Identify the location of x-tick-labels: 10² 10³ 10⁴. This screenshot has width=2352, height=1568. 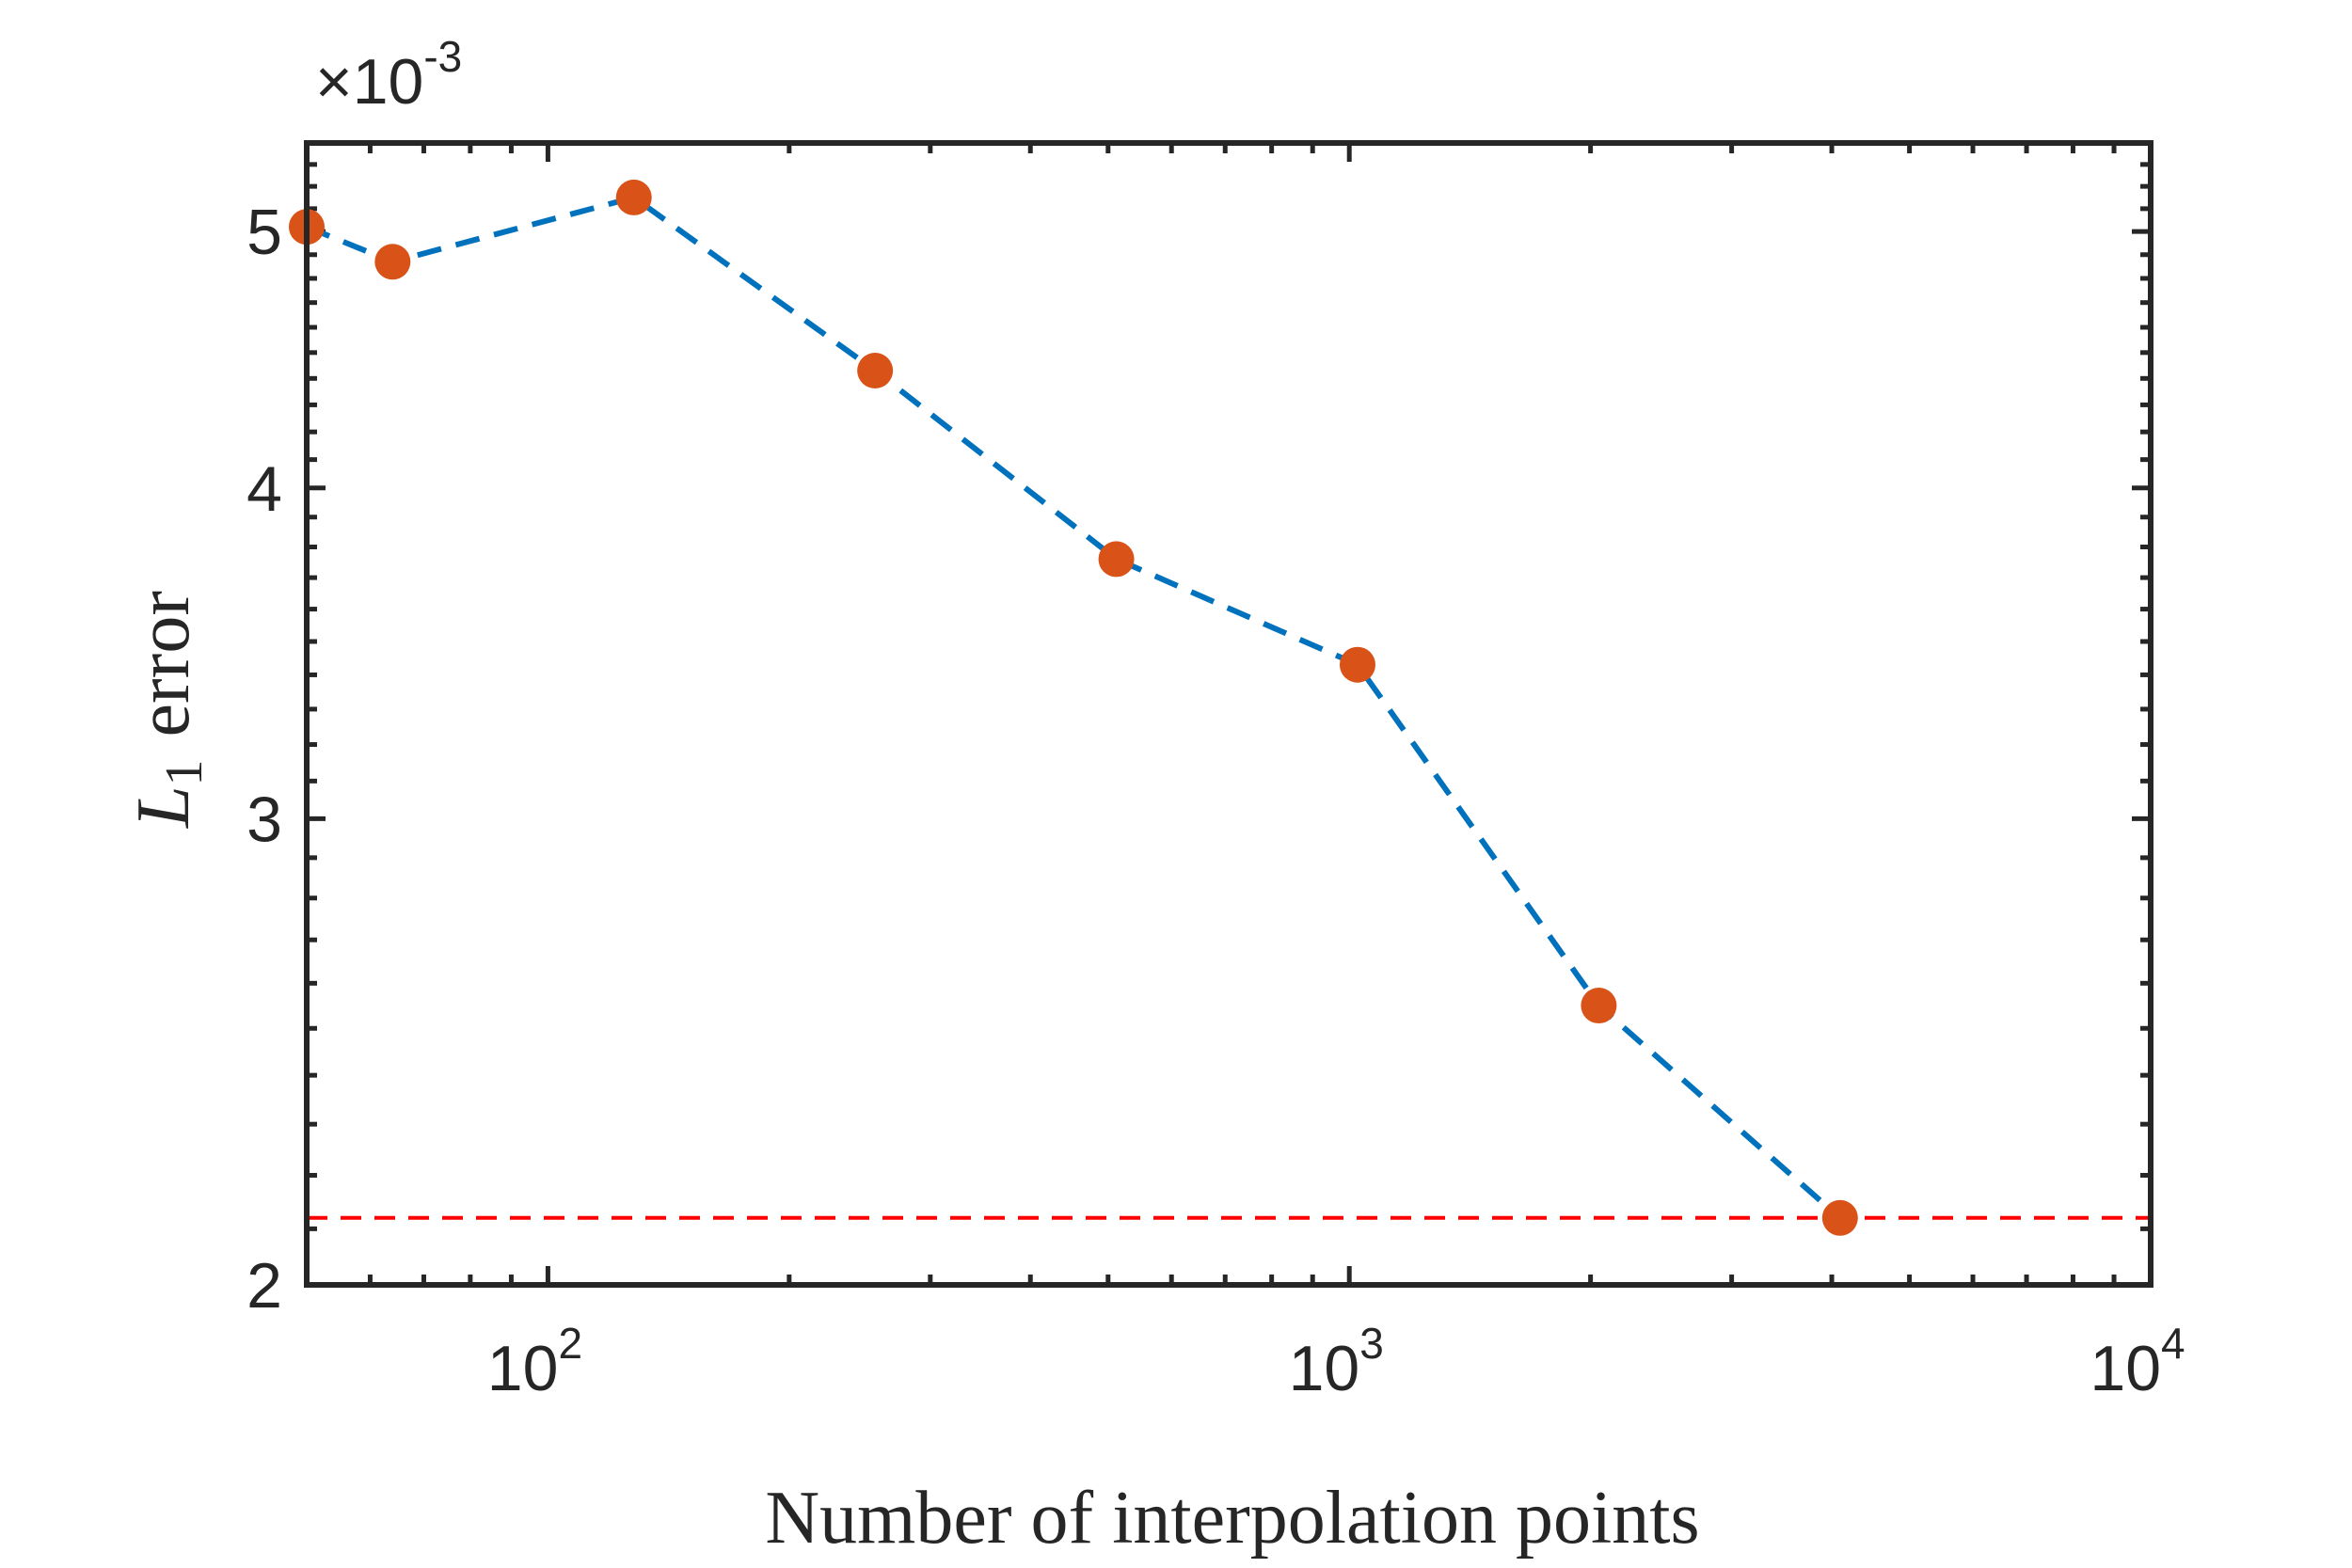
(1336, 1361).